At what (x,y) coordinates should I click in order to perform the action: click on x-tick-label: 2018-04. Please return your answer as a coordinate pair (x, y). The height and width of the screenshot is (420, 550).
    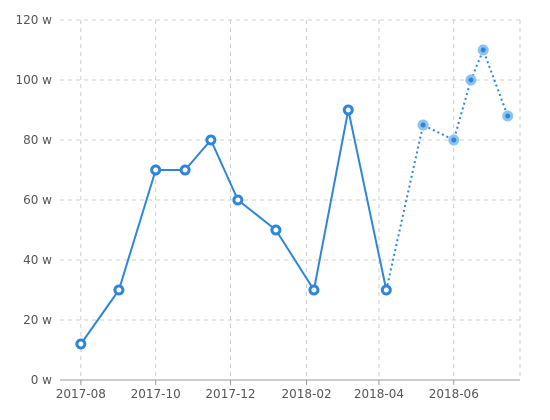
    Looking at the image, I should click on (379, 394).